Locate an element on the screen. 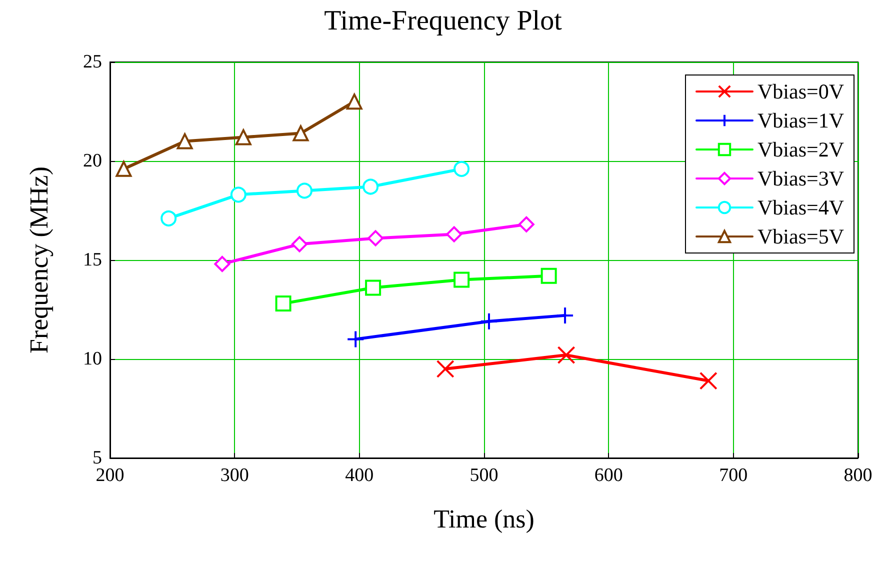  legend-label: Vbias=4V is located at coordinates (801, 208).